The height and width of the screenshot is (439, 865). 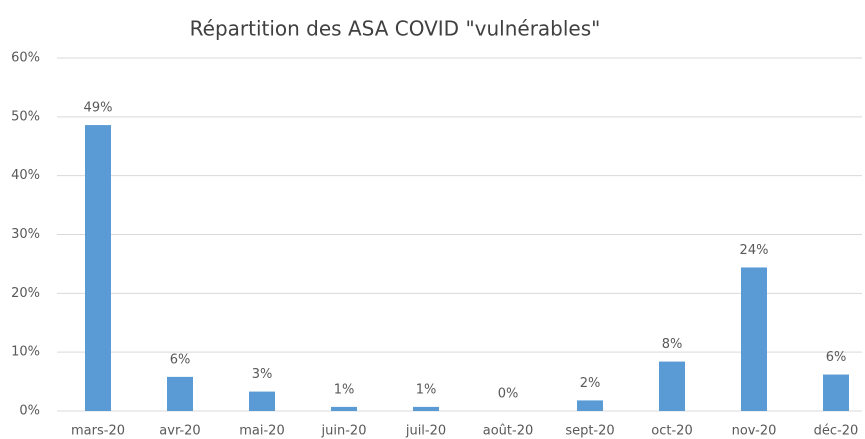 I want to click on data-label: 8%, so click(x=672, y=344).